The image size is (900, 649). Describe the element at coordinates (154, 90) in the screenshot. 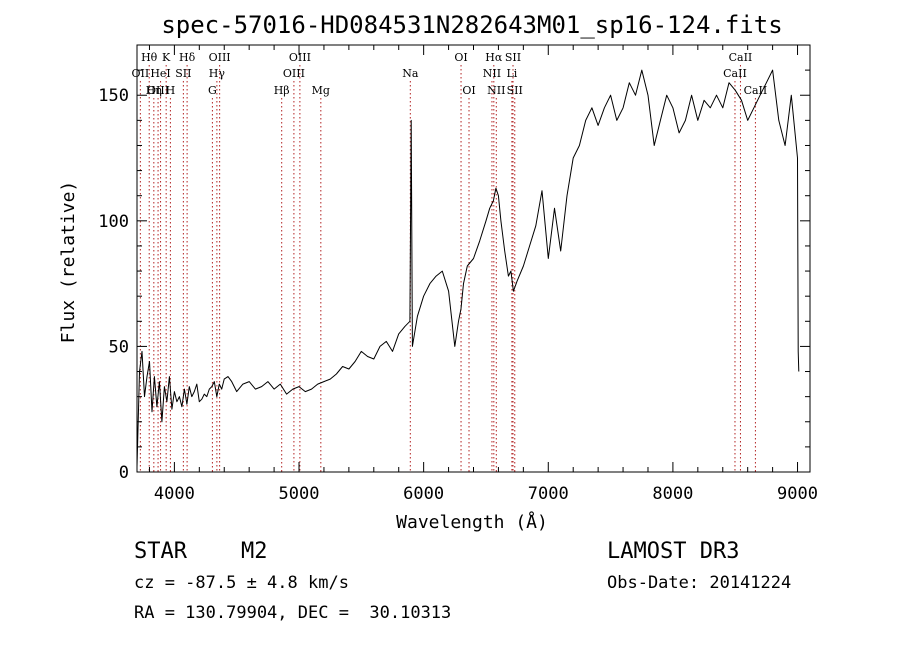

I see `spectral-line-label: Hη` at that location.